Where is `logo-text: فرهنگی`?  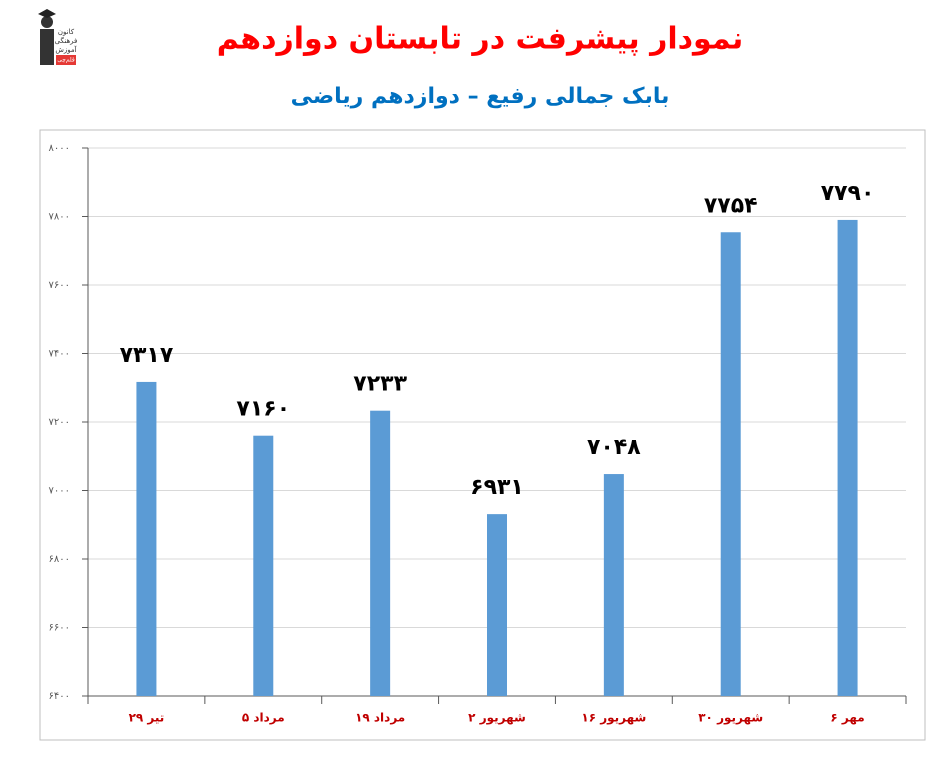
logo-text: فرهنگی is located at coordinates (66, 40).